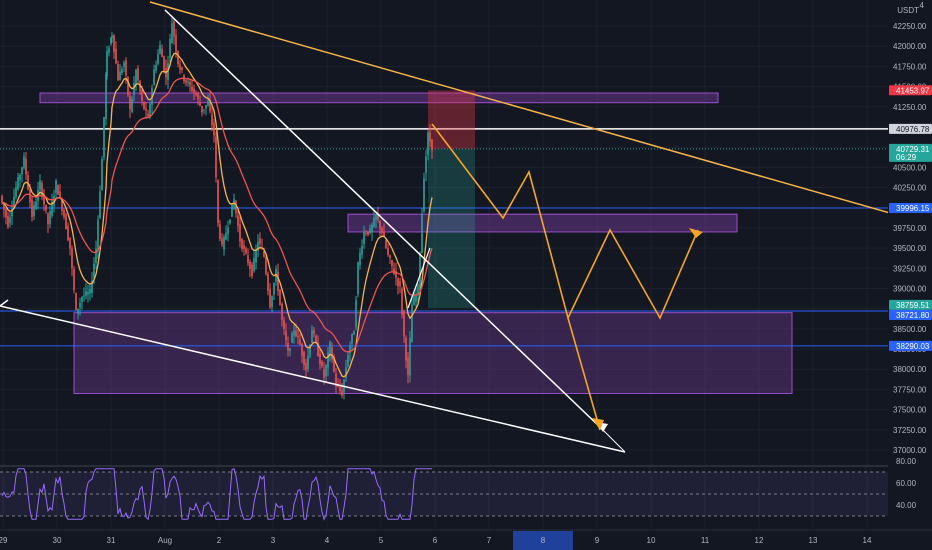 This screenshot has width=932, height=550. I want to click on time-axis: 29 30 31 Aug 2 3 4 5 6 7 8 9 10 11 12 13 14, so click(466, 539).